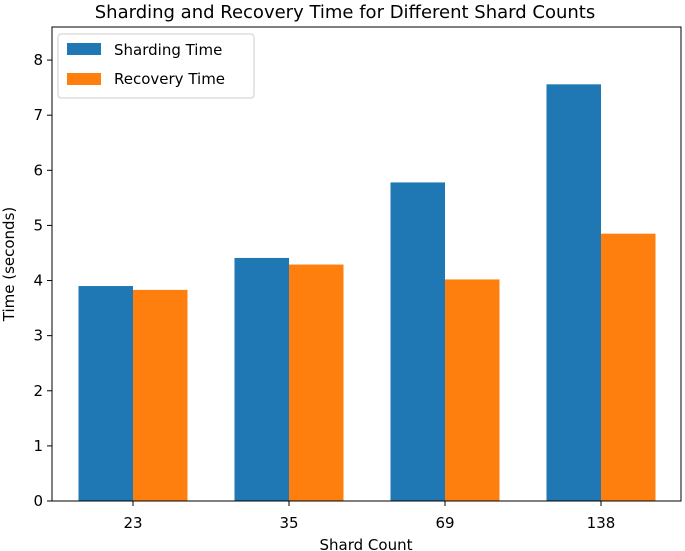 The image size is (685, 551). Describe the element at coordinates (366, 543) in the screenshot. I see `x-axis-label: Shard Count` at that location.